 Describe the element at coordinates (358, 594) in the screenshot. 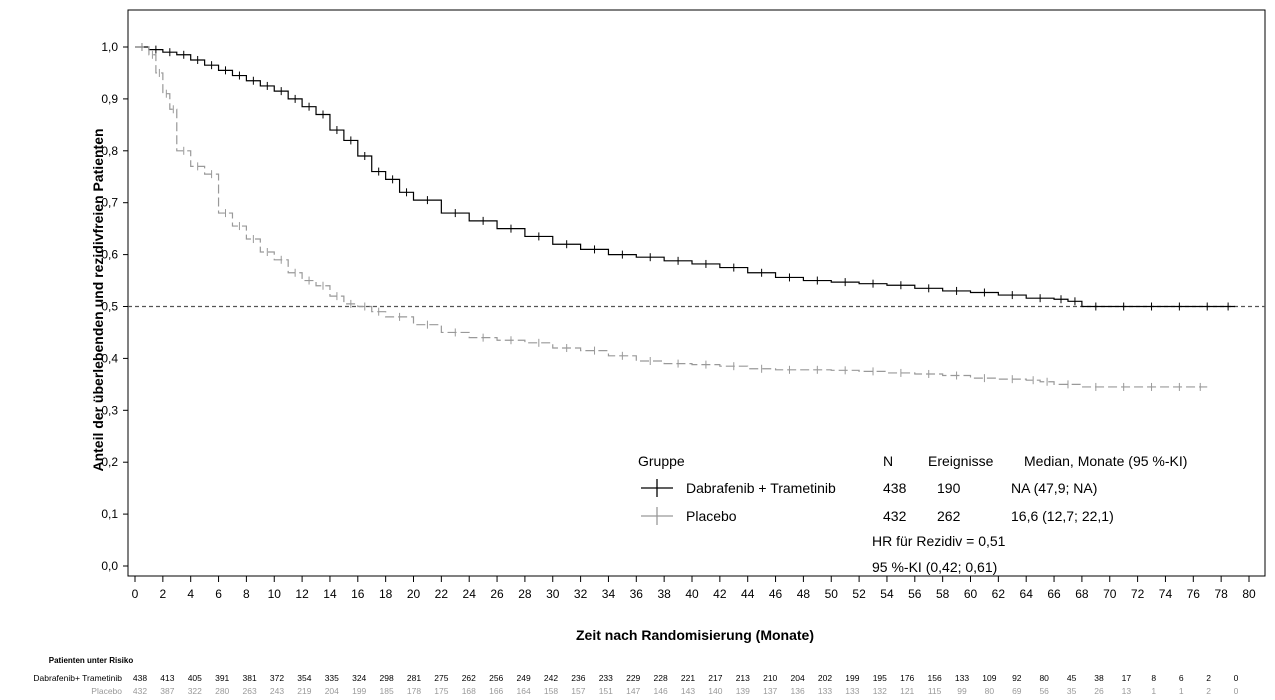

I see `x-tick-label: 16` at that location.